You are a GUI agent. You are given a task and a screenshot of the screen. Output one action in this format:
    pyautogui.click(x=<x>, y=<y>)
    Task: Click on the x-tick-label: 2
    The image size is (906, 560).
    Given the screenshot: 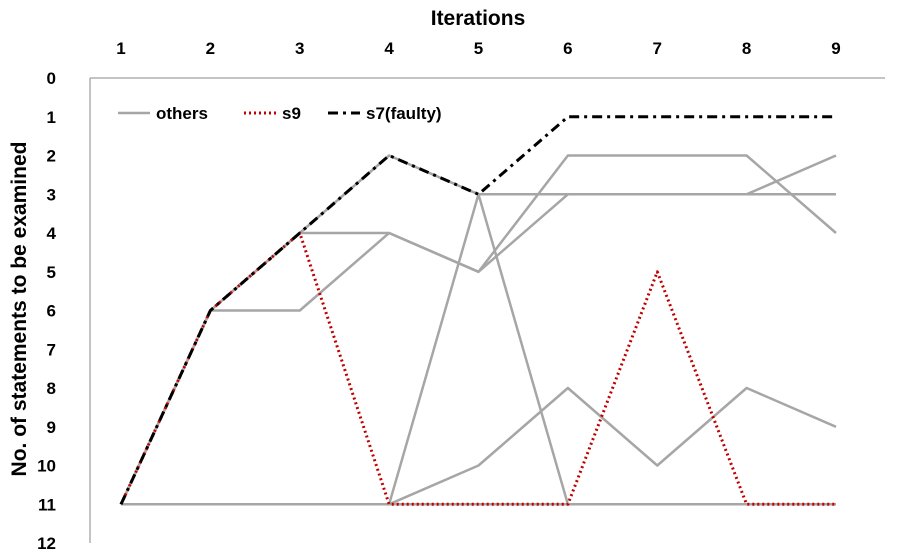 What is the action you would take?
    pyautogui.click(x=210, y=48)
    